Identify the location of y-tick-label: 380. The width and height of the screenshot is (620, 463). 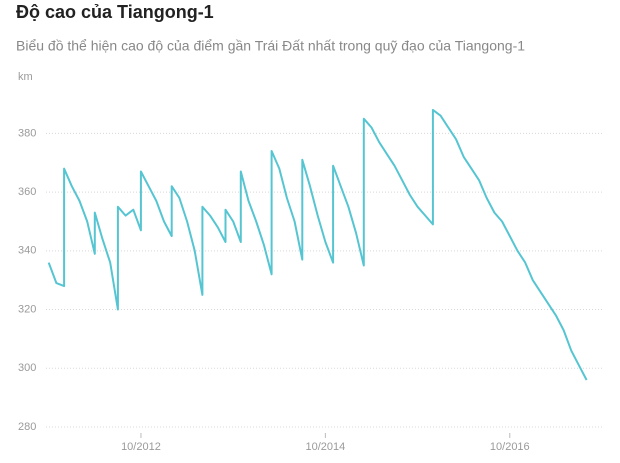
(27, 133).